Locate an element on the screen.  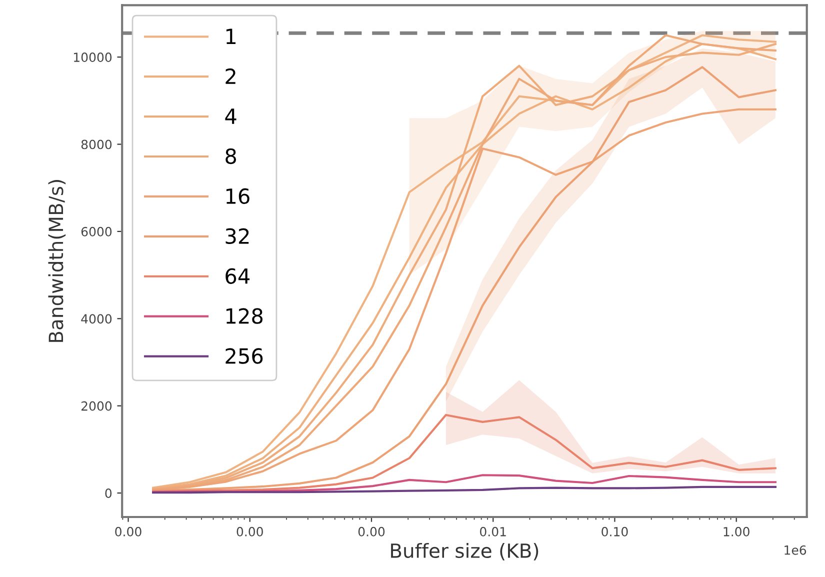
x-tick-label: 0.01 is located at coordinates (493, 531).